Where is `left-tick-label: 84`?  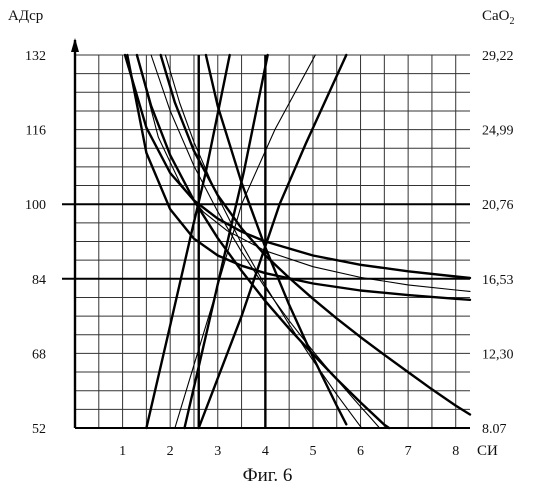 left-tick-label: 84 is located at coordinates (39, 280).